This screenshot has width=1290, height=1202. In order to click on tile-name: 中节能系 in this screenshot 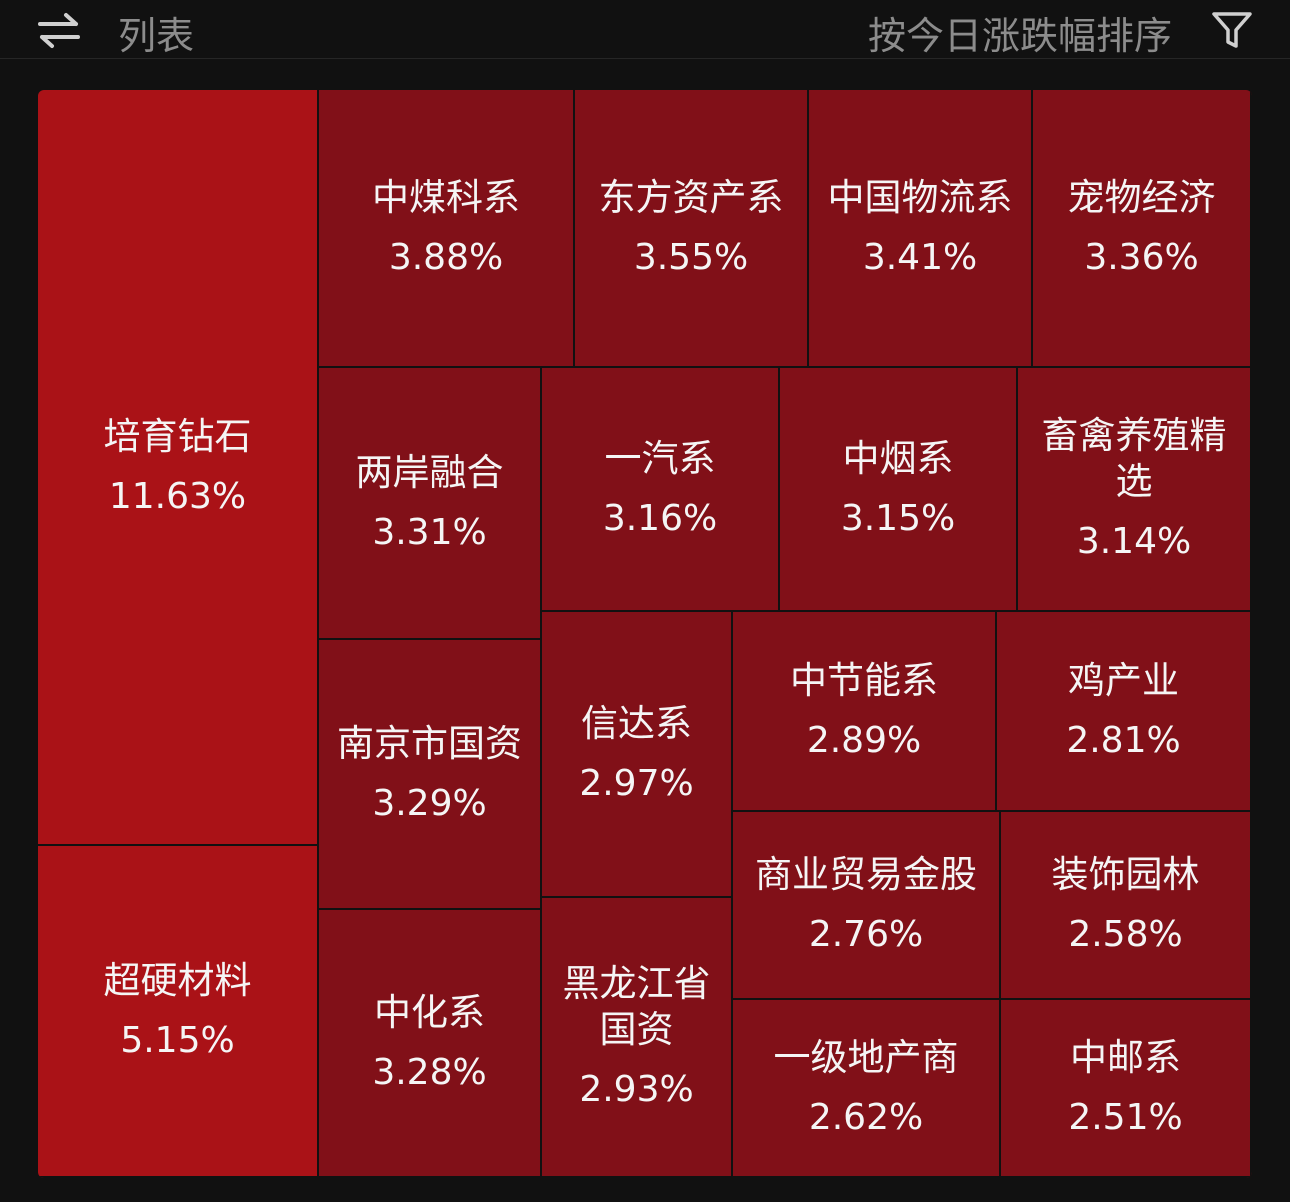, I will do `click(864, 680)`.